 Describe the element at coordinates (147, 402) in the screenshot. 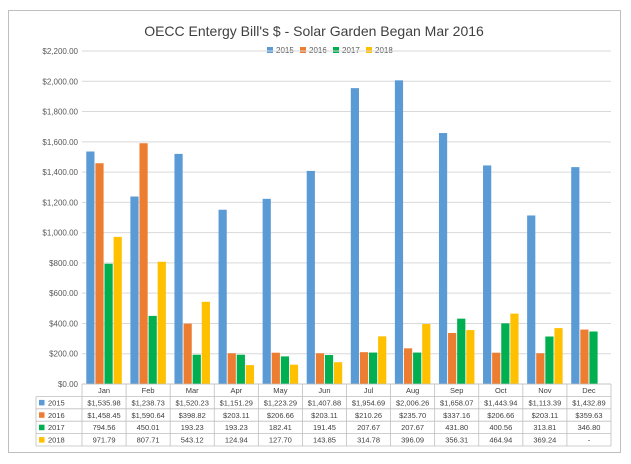

I see `table-cell: $1,238.73` at that location.